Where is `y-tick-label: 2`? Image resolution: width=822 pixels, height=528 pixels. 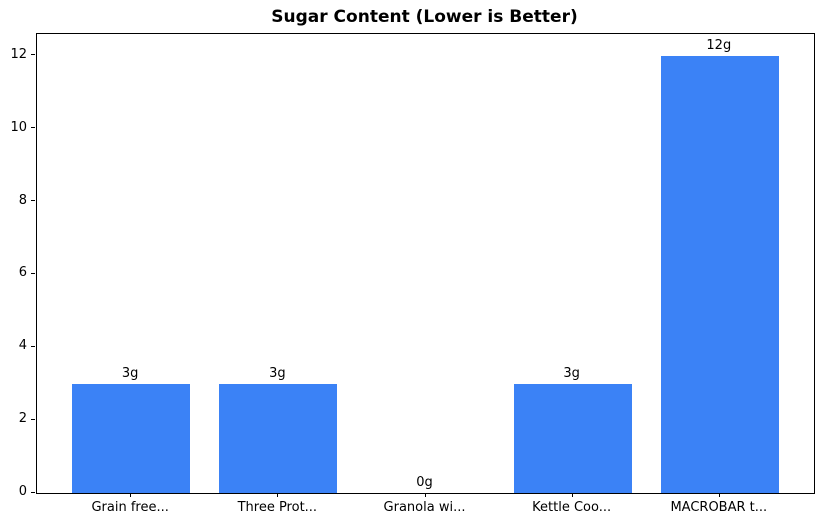
y-tick-label: 2 is located at coordinates (22, 419).